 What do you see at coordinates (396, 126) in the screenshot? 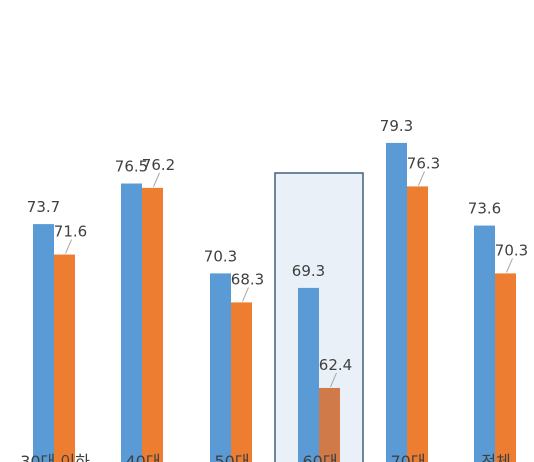
I see `value-label-series-1: 79.3` at bounding box center [396, 126].